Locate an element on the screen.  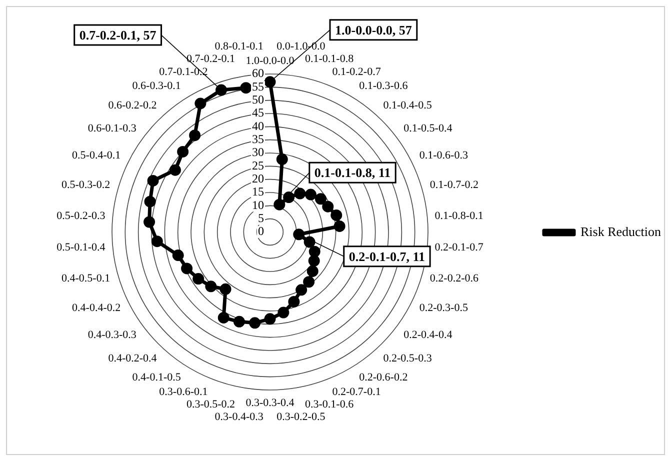
spoke-label: 0.5-0.3-0.2 is located at coordinates (86, 185).